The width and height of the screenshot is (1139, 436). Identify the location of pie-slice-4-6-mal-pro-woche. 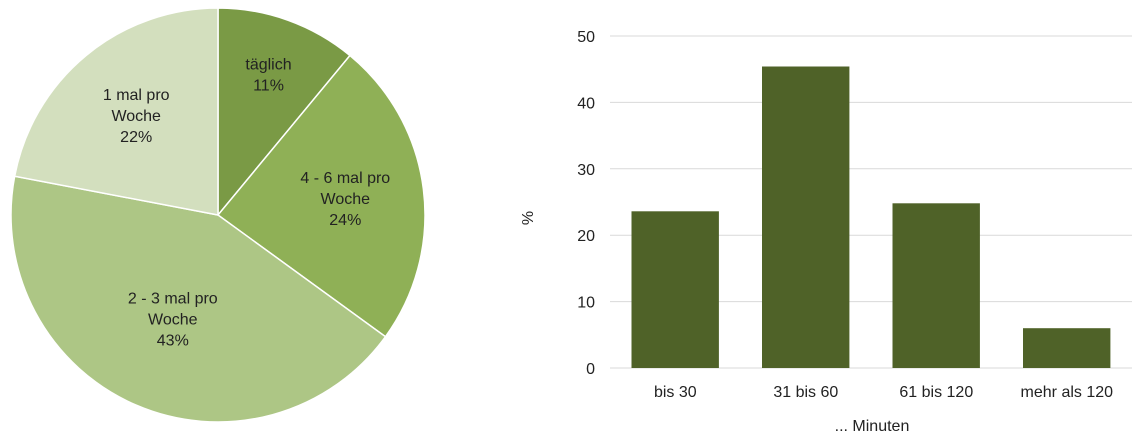
(321, 196).